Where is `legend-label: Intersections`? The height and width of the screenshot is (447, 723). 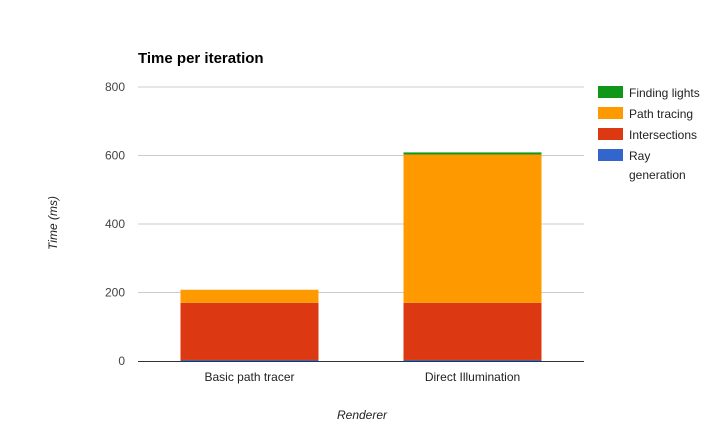
legend-label: Intersections is located at coordinates (663, 135).